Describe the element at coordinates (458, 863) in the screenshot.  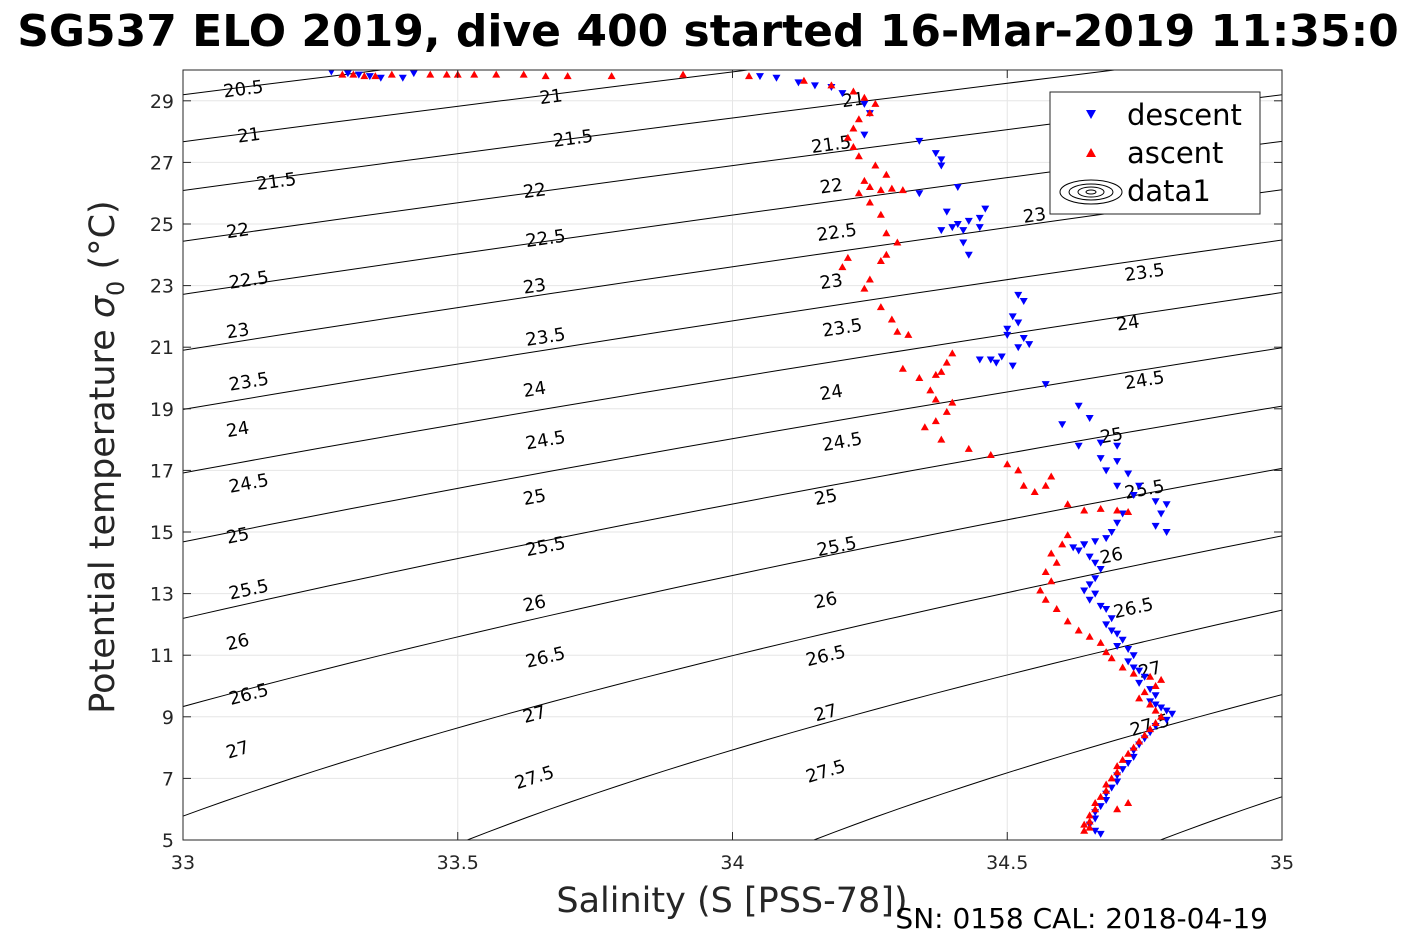
I see `x-tick-label: 33.5` at that location.